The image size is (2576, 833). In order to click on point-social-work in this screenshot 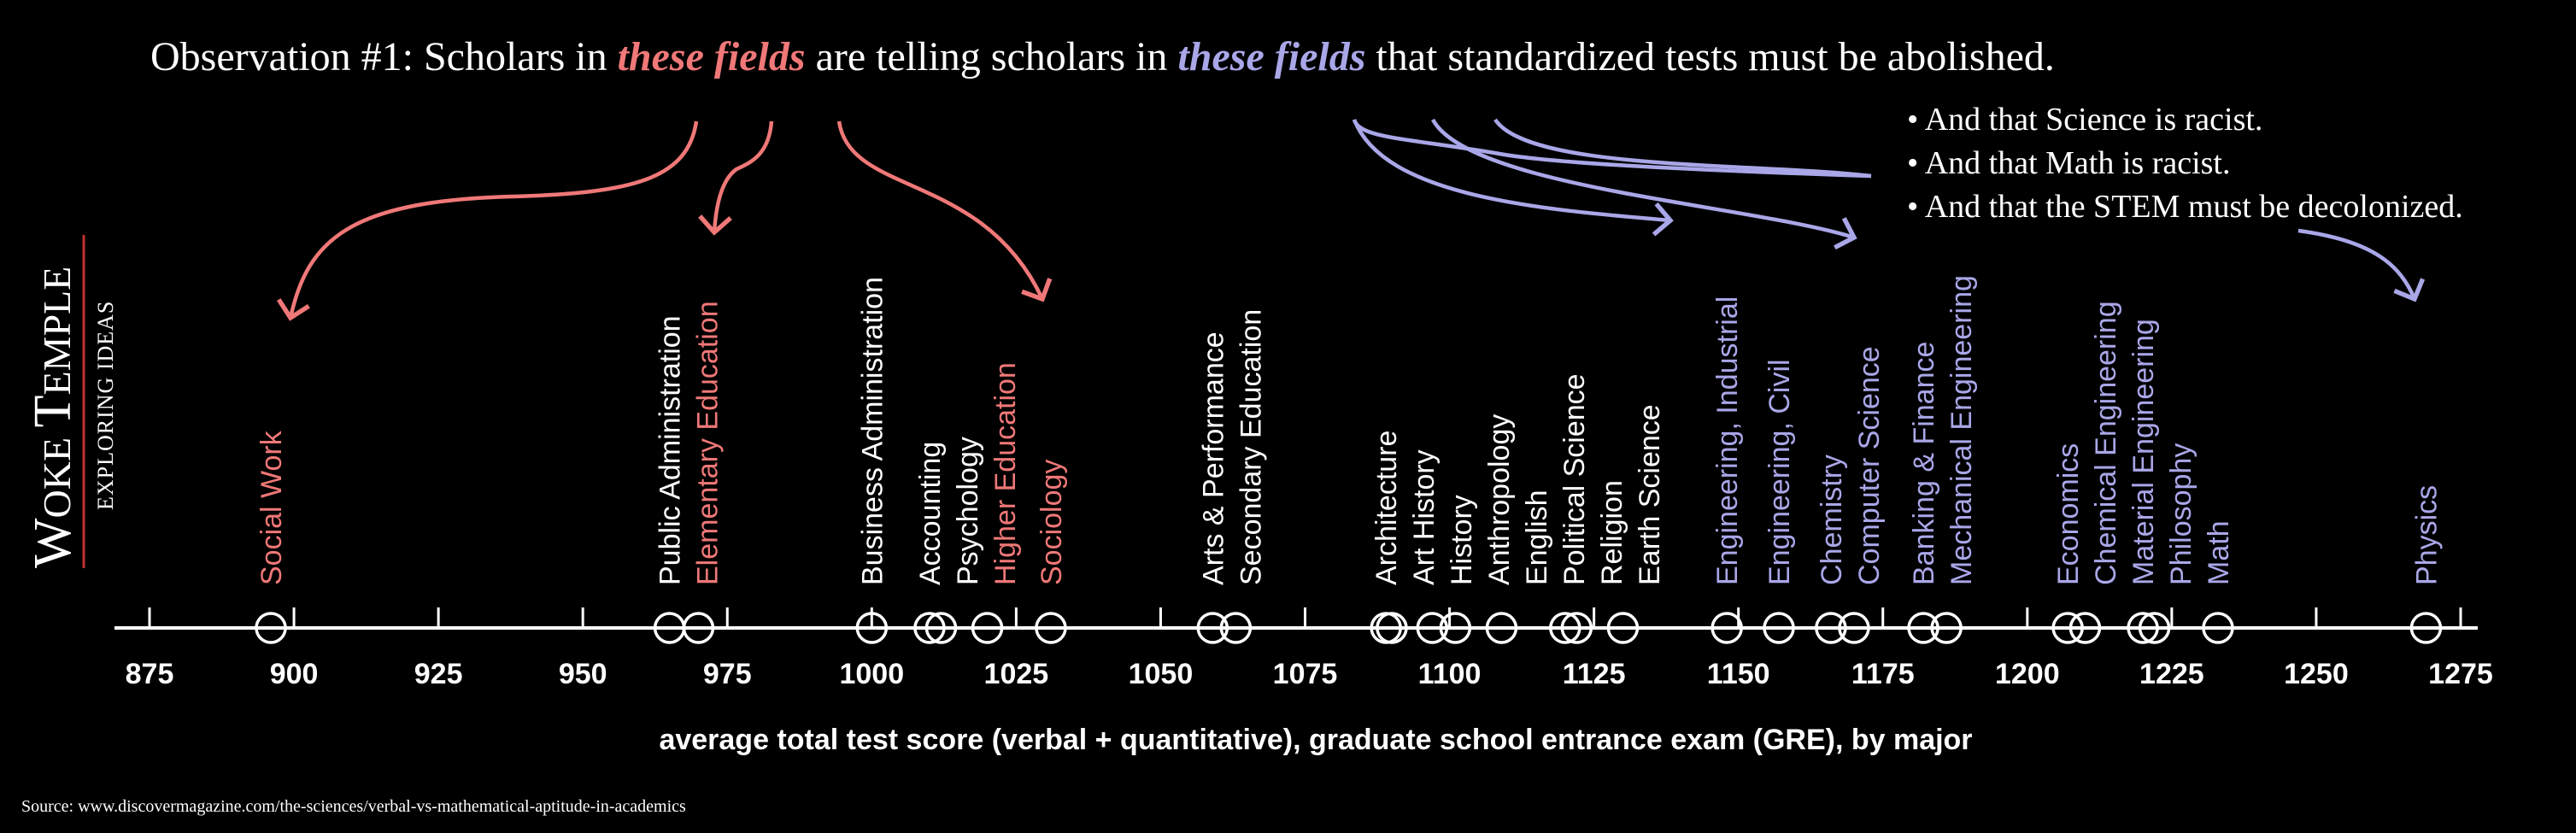, I will do `click(271, 628)`.